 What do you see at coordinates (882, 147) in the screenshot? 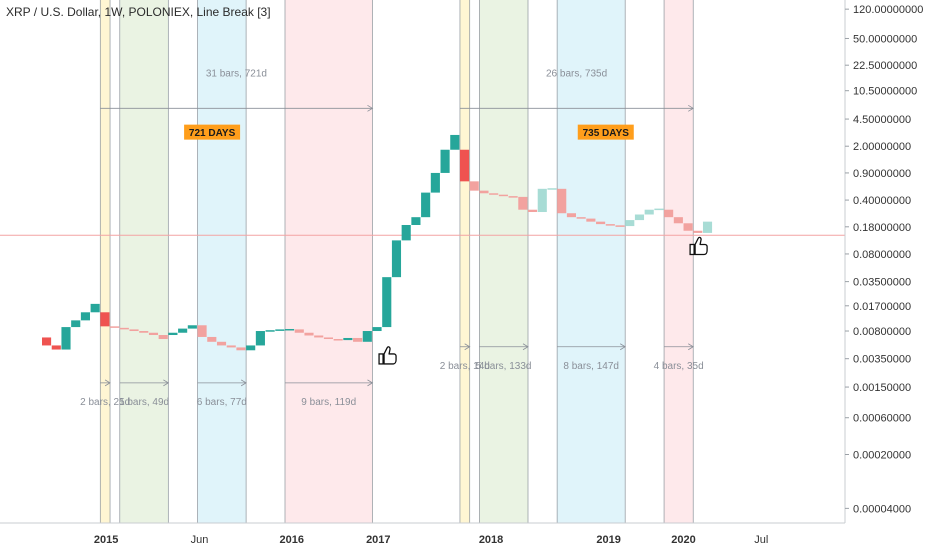
I see `price-tick-label: 2.00000000` at bounding box center [882, 147].